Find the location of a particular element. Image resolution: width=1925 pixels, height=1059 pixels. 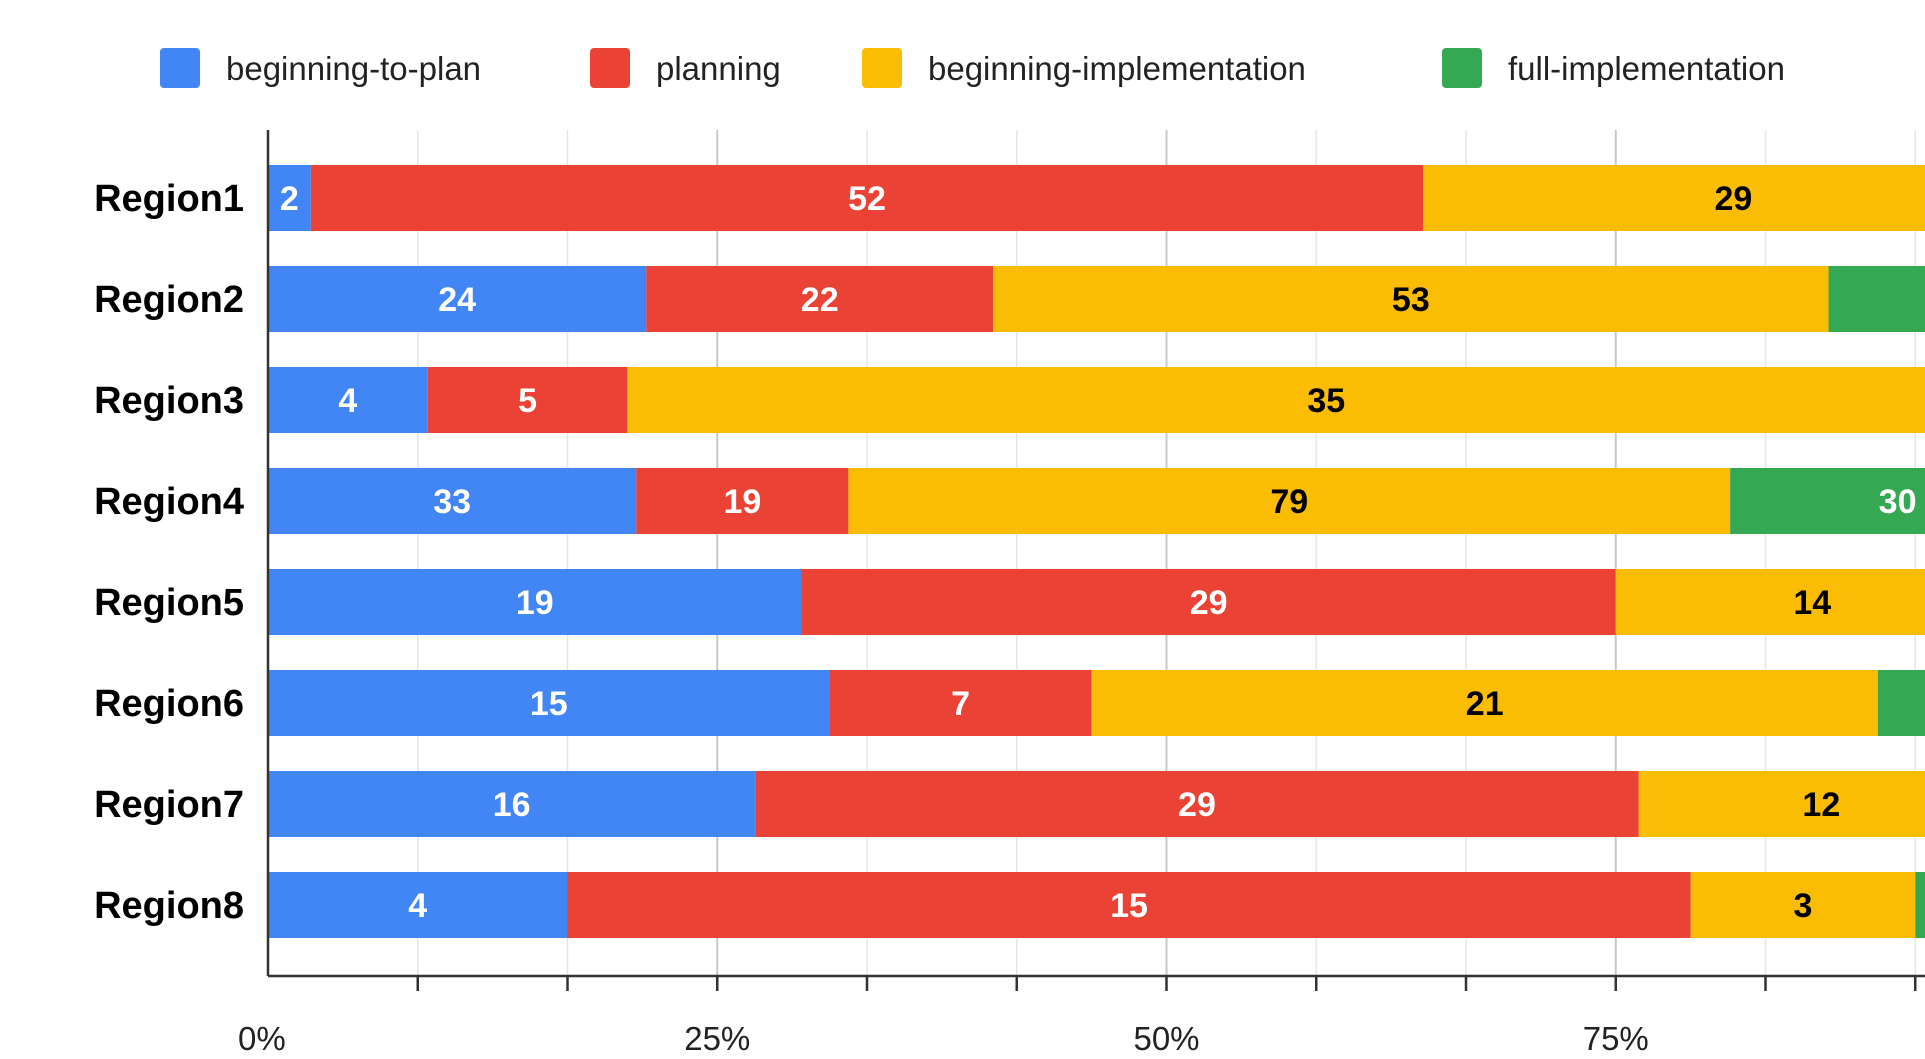

data-label: 24 is located at coordinates (457, 300).